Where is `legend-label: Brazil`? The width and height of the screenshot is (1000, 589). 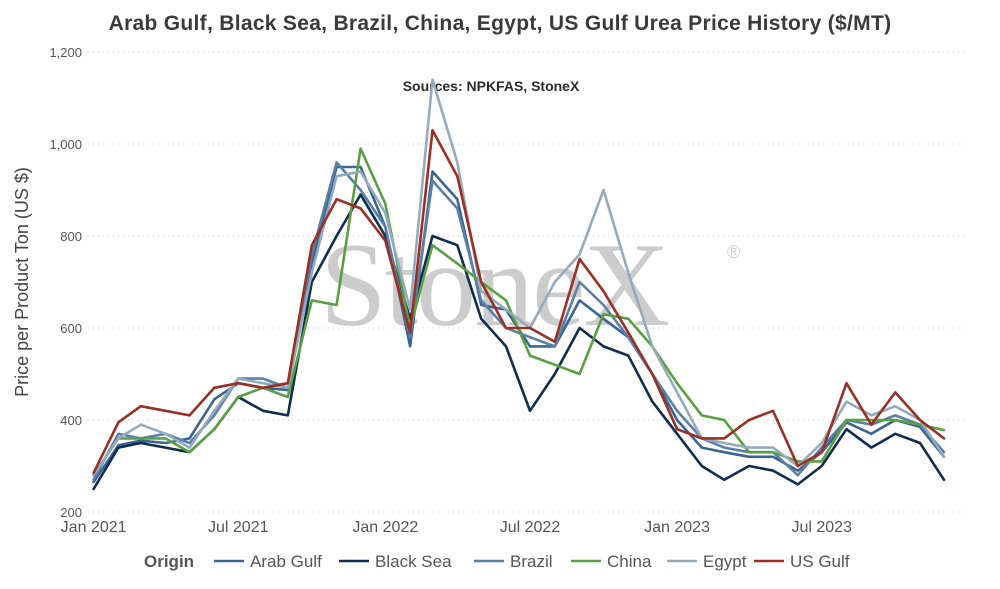 legend-label: Brazil is located at coordinates (531, 561).